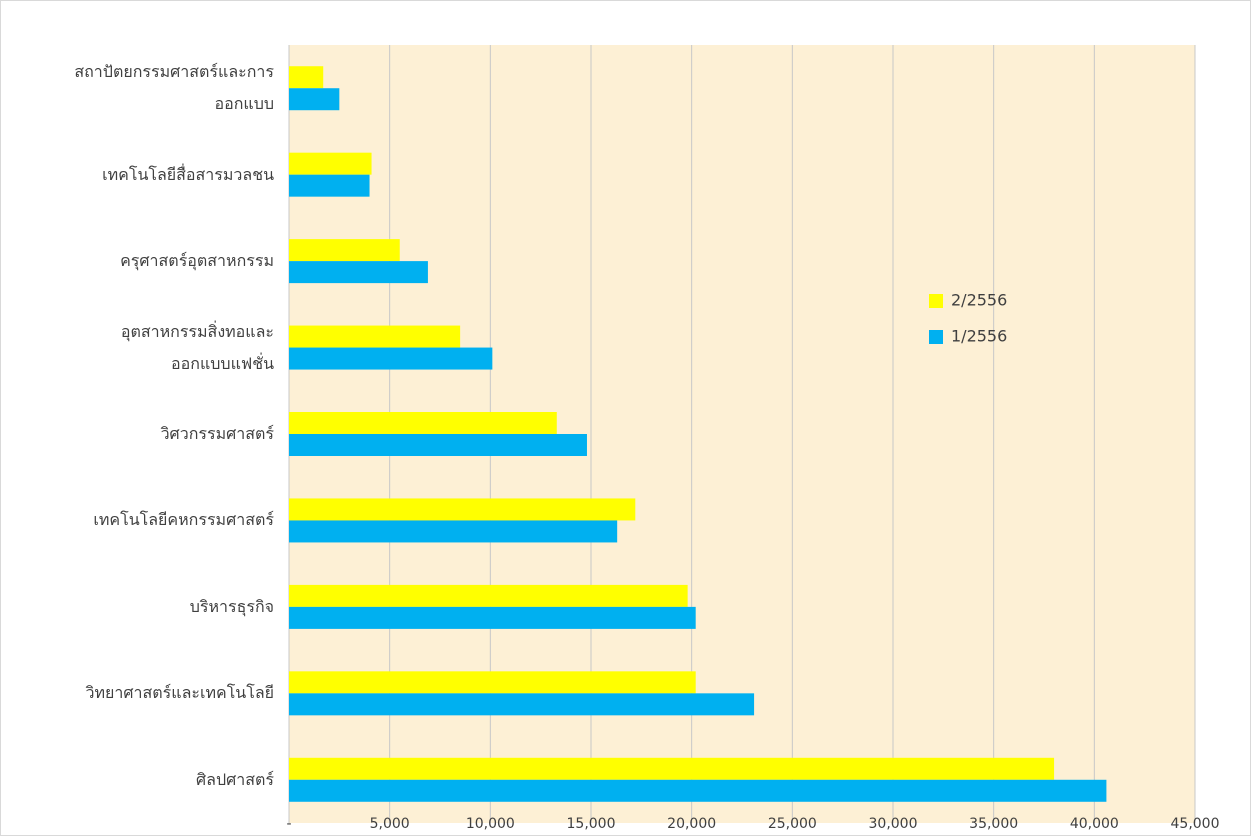  I want to click on x-tick-label: 5,000, so click(390, 824).